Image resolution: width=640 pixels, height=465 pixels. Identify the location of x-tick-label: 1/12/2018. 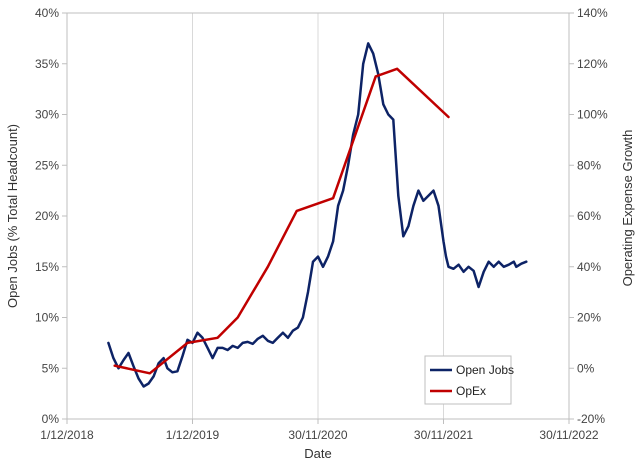
(67, 435).